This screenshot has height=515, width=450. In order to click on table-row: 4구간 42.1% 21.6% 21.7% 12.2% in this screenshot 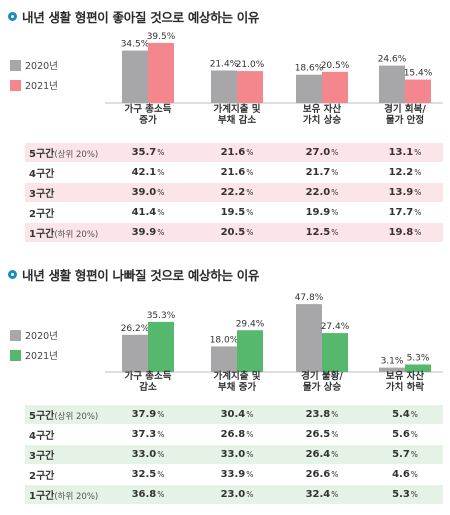, I will do `click(234, 172)`.